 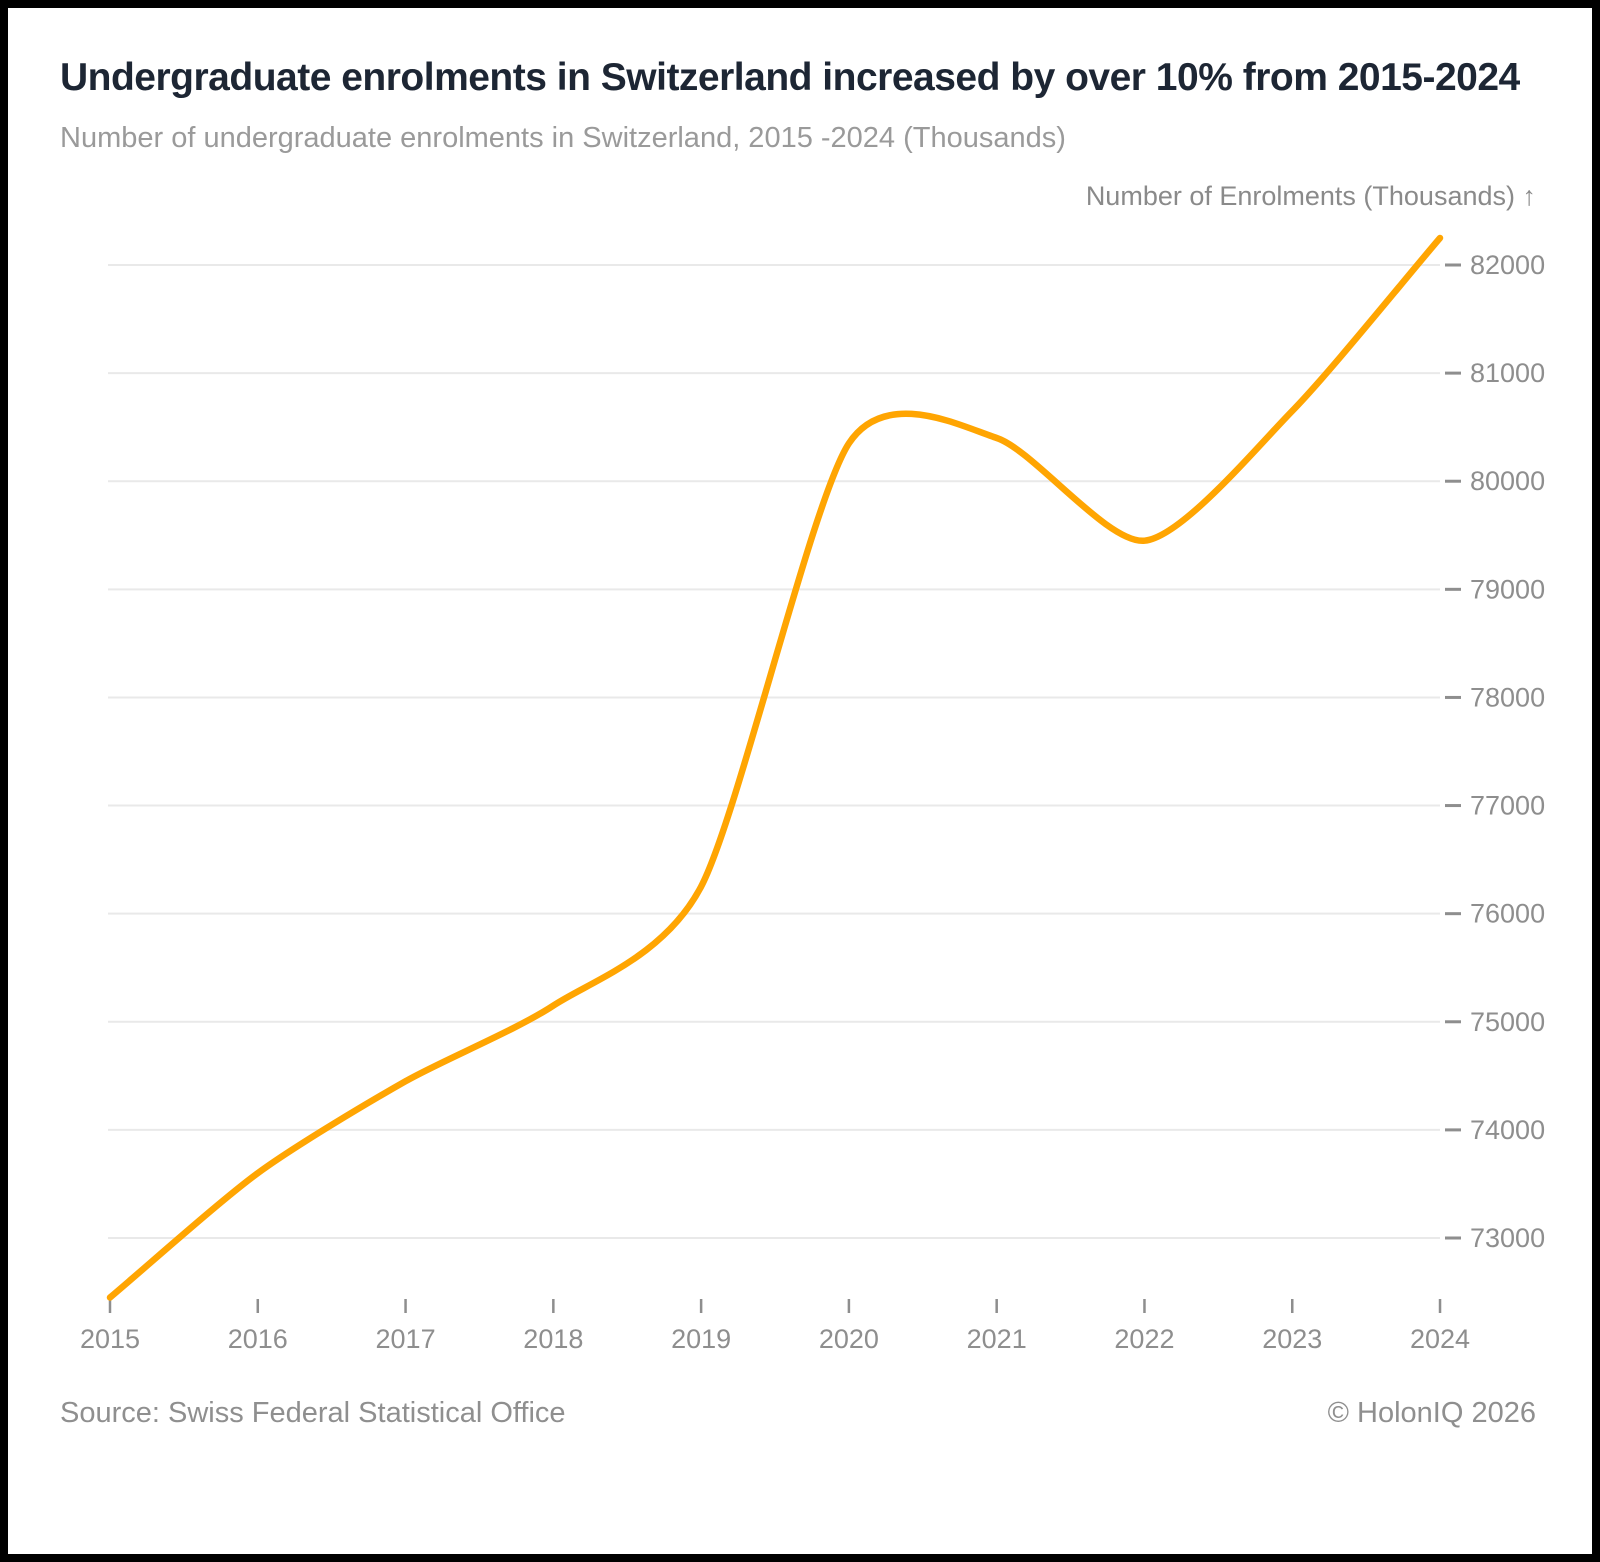 I want to click on x-tick-label: 2020, so click(x=849, y=1339).